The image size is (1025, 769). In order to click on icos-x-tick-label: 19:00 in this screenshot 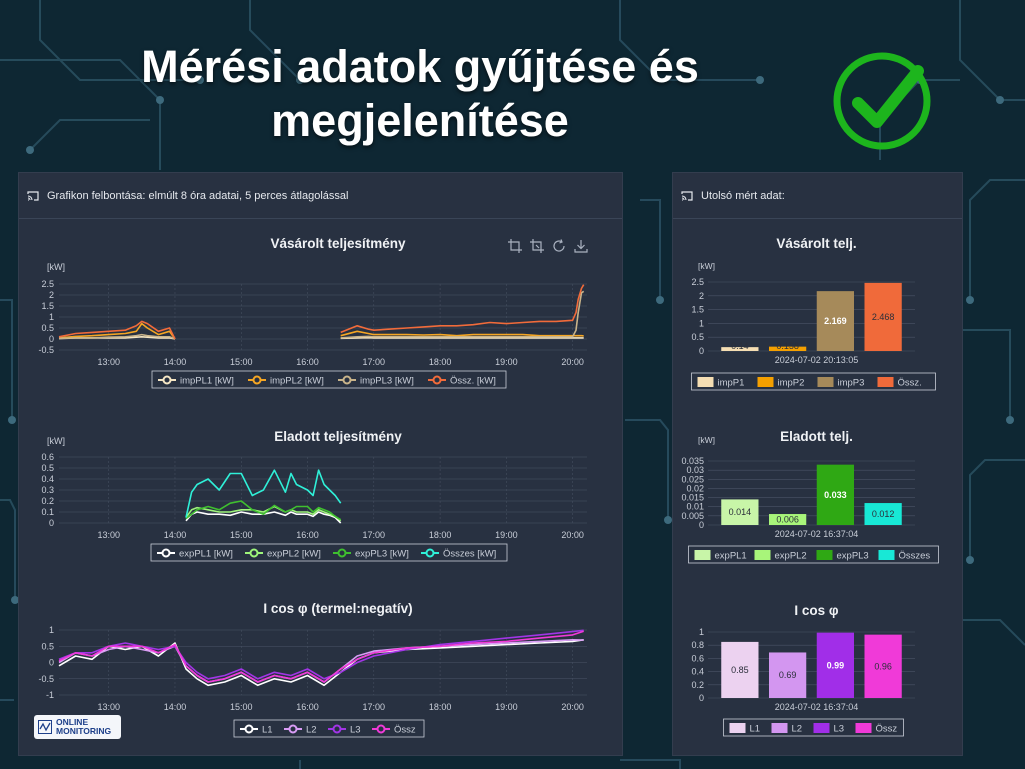, I will do `click(506, 707)`.